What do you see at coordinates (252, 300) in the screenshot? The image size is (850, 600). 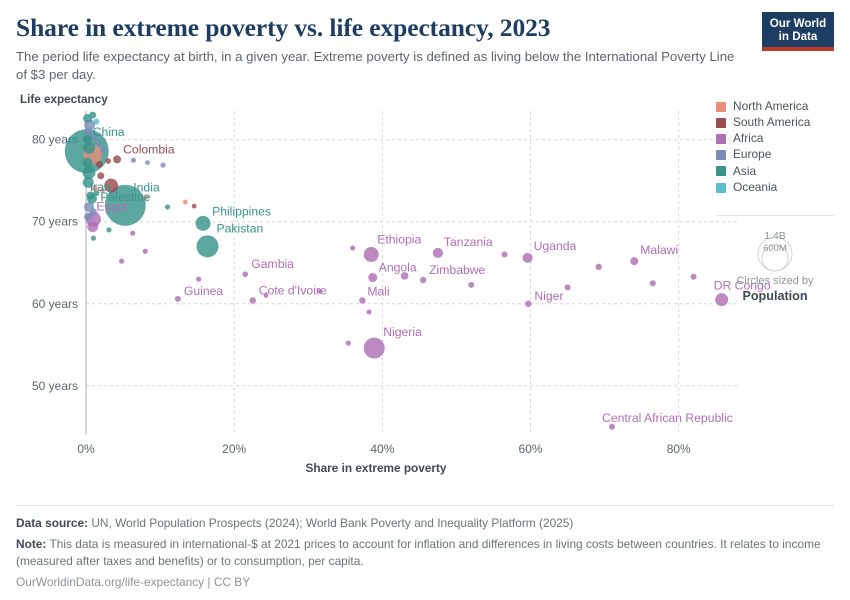 I see `data-point-cote-d-ivoire` at bounding box center [252, 300].